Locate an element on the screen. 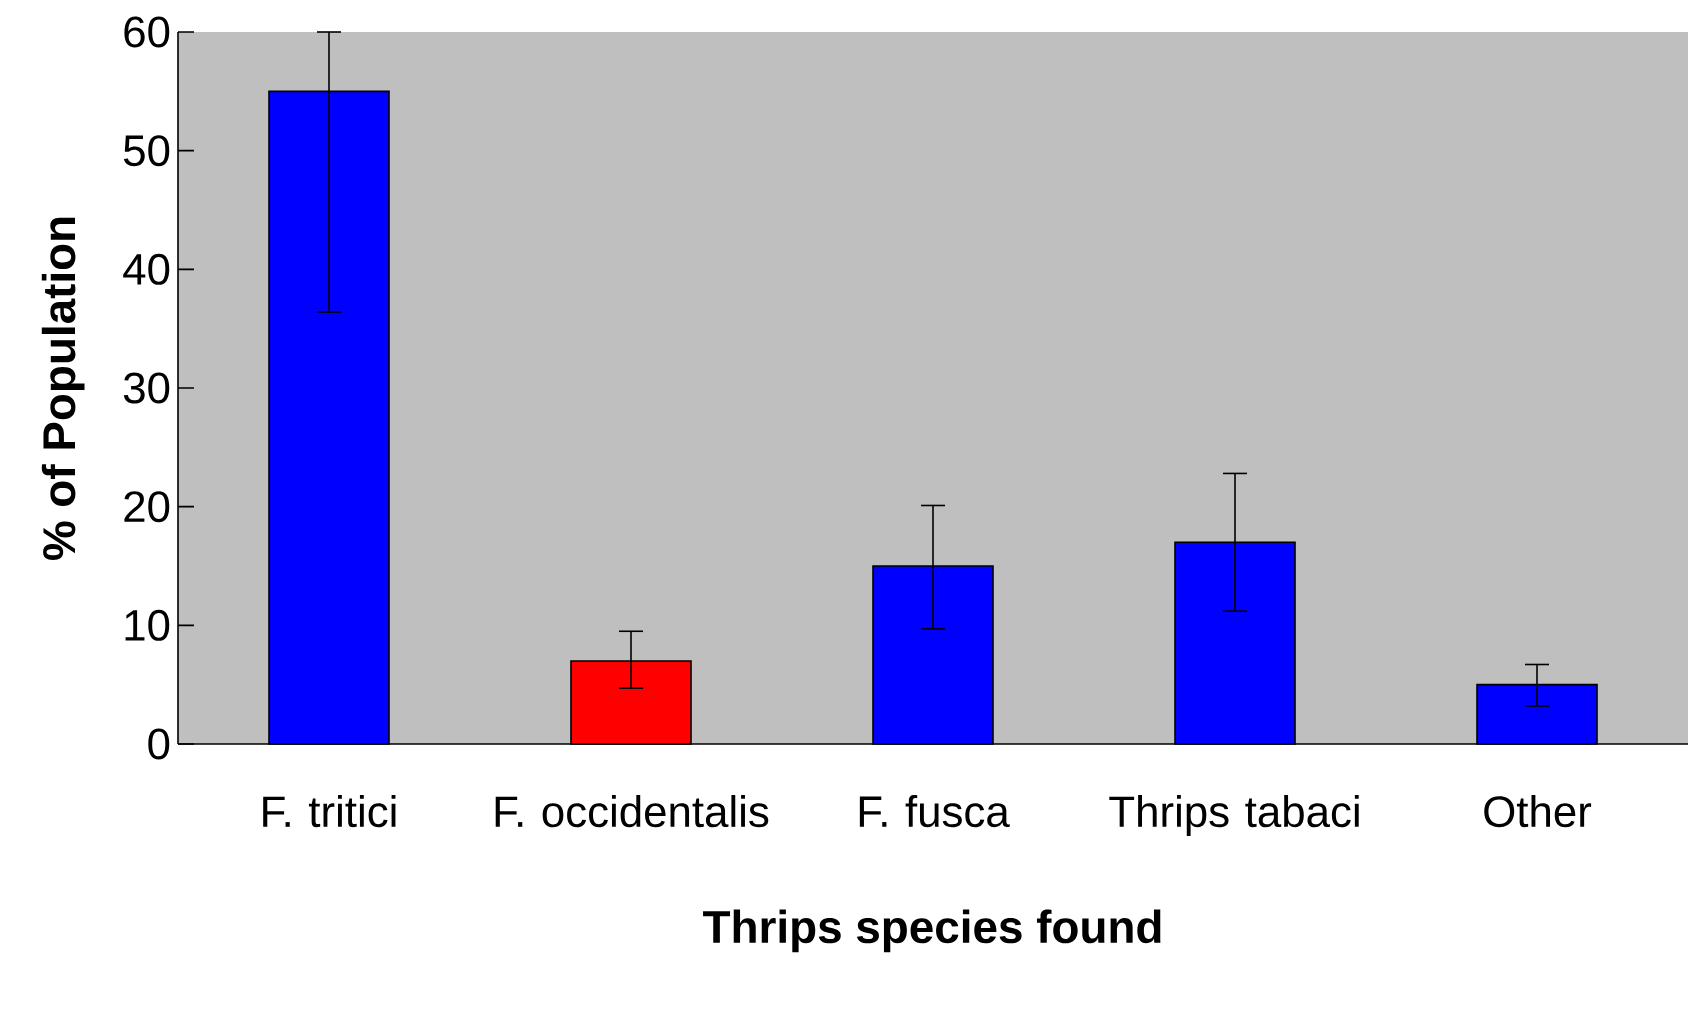 This screenshot has height=1025, width=1694. x-tick-label: F. tritici is located at coordinates (329, 811).